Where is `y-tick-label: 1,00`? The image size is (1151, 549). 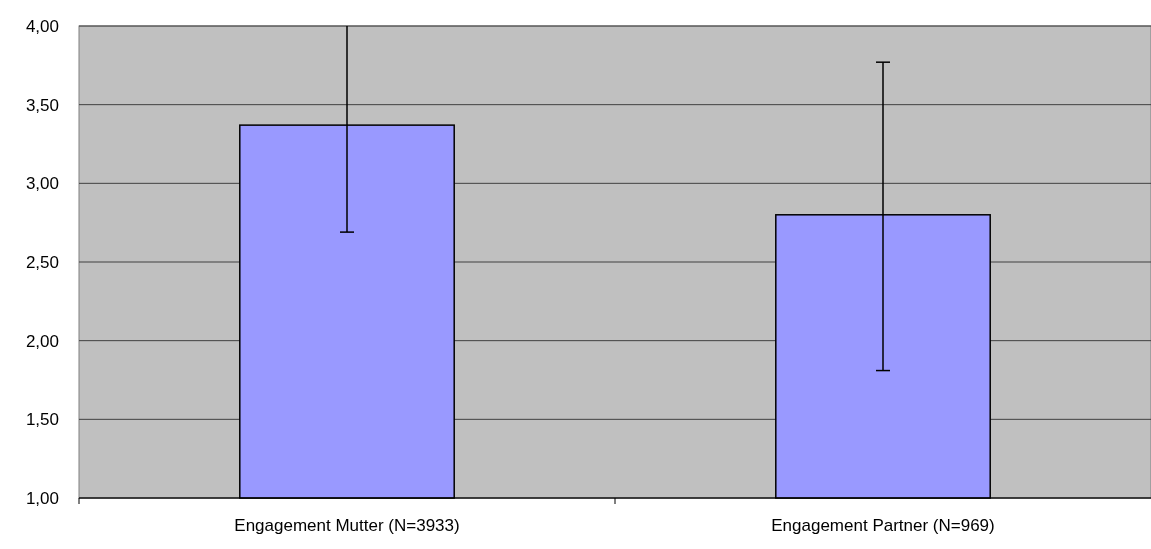
y-tick-label: 1,00 is located at coordinates (42, 498).